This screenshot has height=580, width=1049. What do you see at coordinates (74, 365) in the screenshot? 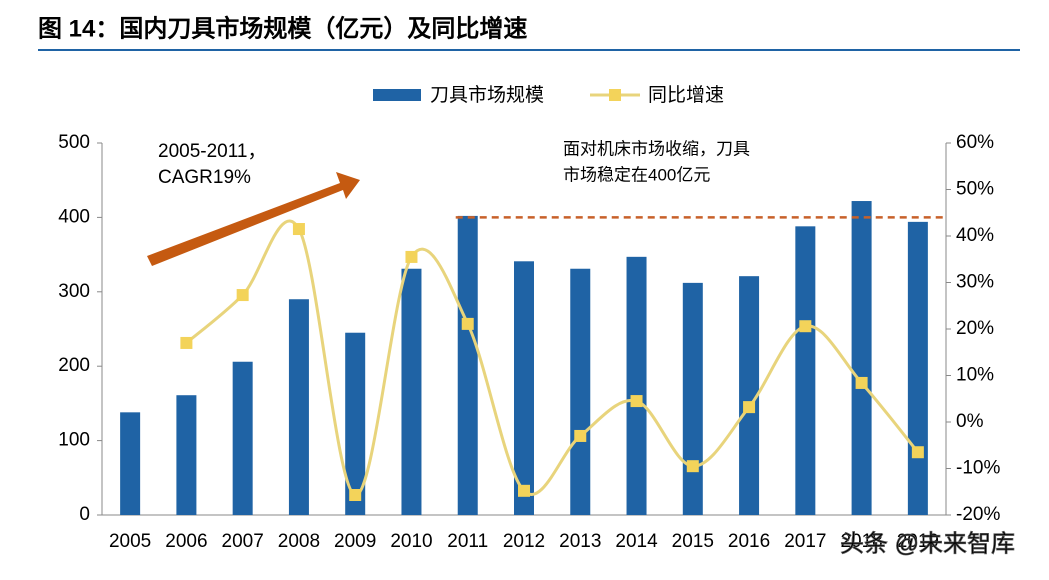
I see `y-tick-label: 200` at bounding box center [74, 365].